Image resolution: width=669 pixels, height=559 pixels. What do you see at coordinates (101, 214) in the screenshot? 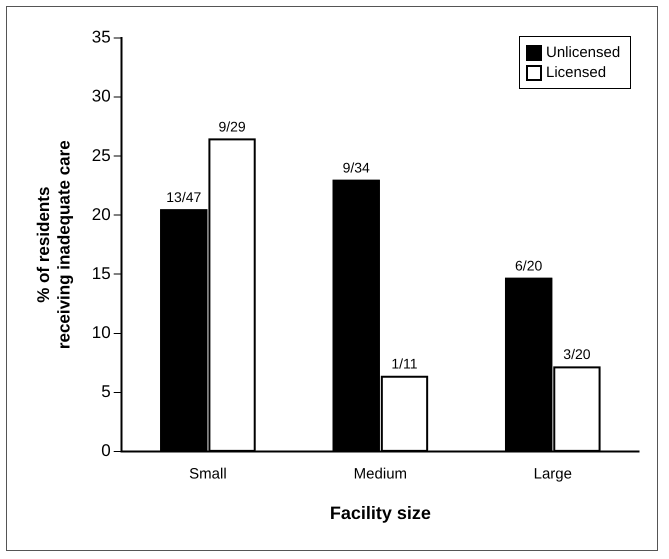
I see `y-tick-label: 20` at bounding box center [101, 214].